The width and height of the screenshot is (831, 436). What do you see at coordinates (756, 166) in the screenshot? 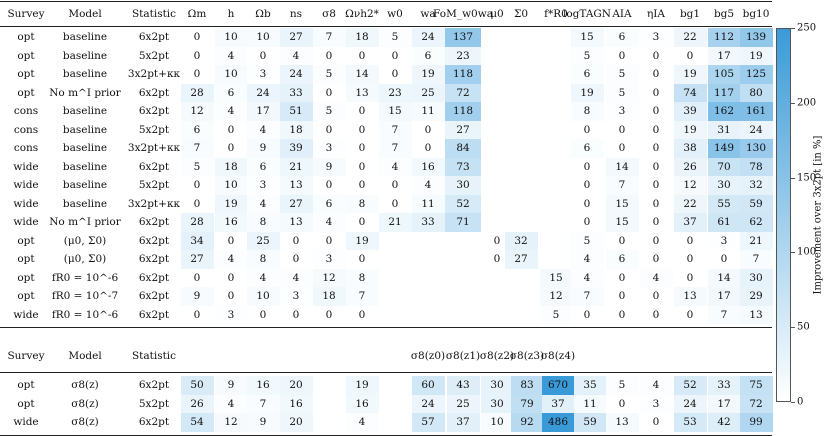
I see `value-cell: 78` at bounding box center [756, 166].